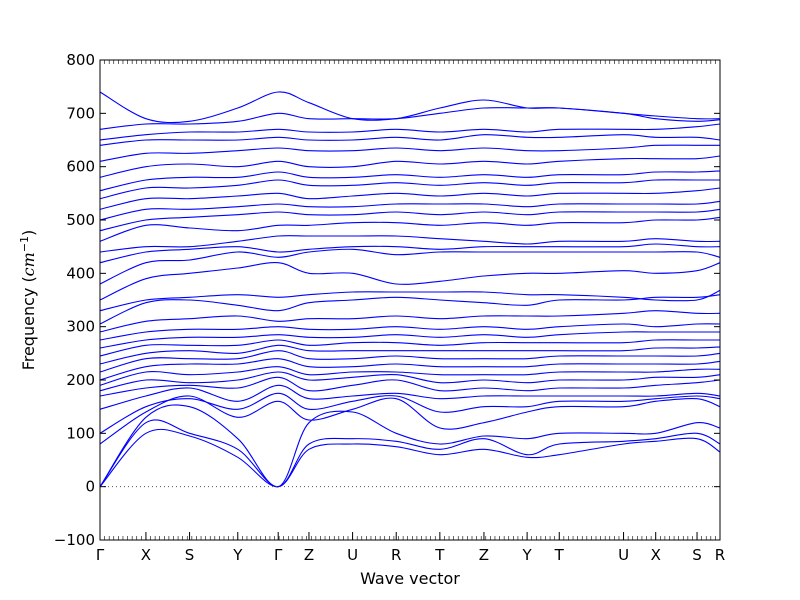  I want to click on y-axis-label-text: Frequency (, so click(28, 323).